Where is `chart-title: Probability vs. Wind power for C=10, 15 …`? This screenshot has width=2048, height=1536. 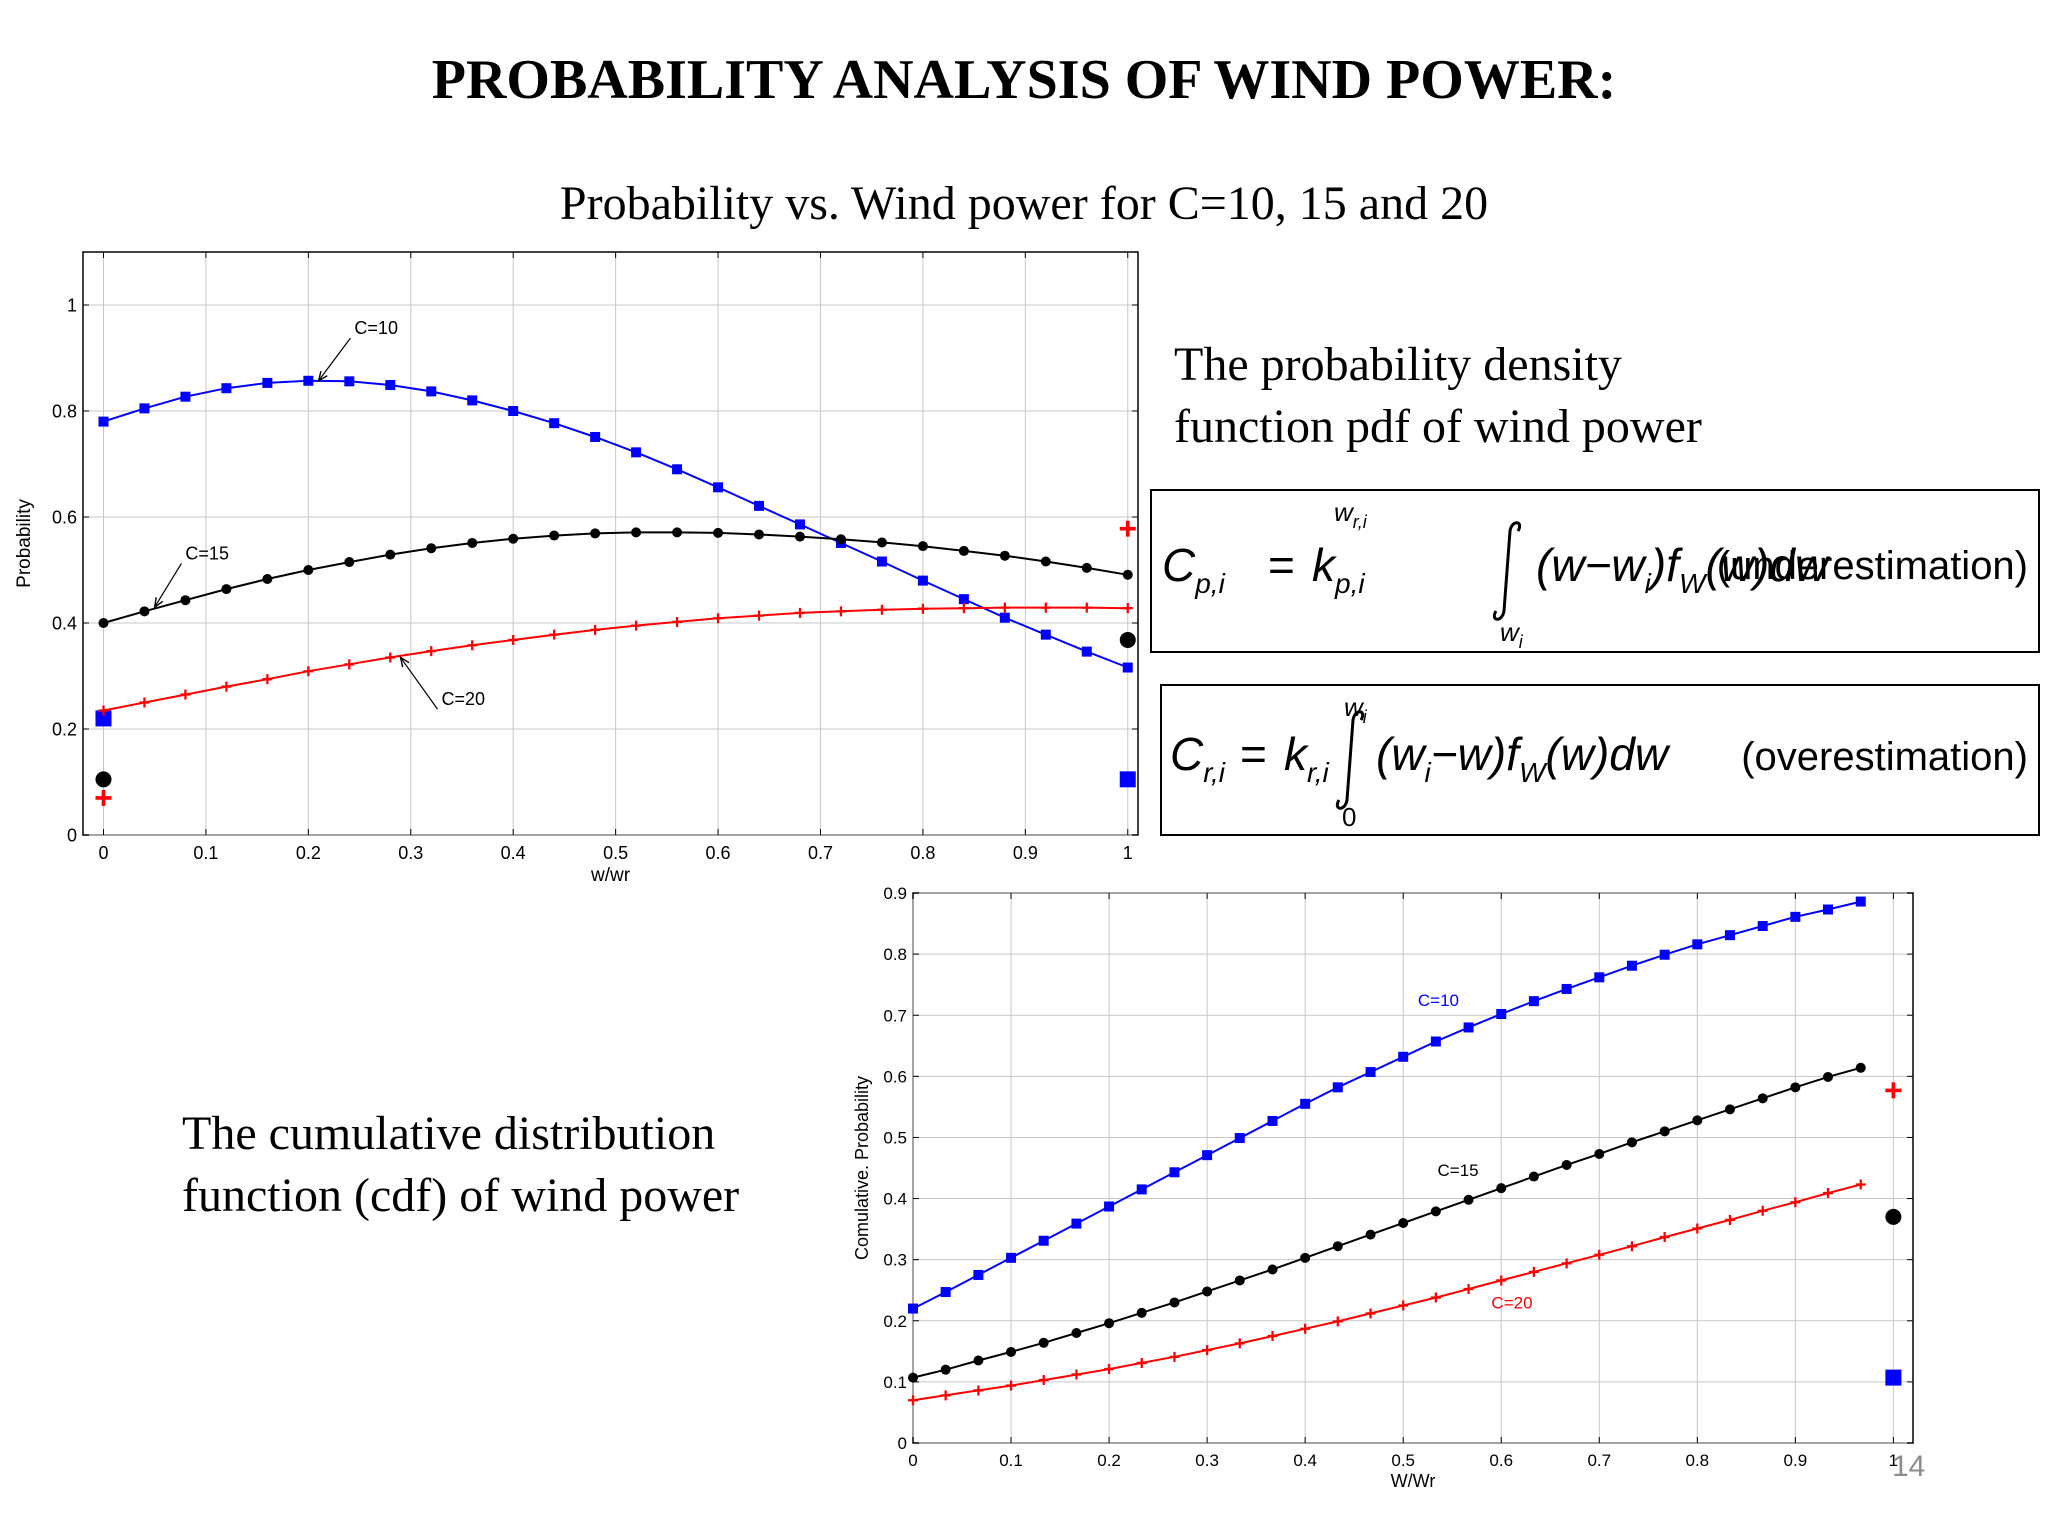
chart-title: Probability vs. Wind power for C=10, 15 … is located at coordinates (1024, 203).